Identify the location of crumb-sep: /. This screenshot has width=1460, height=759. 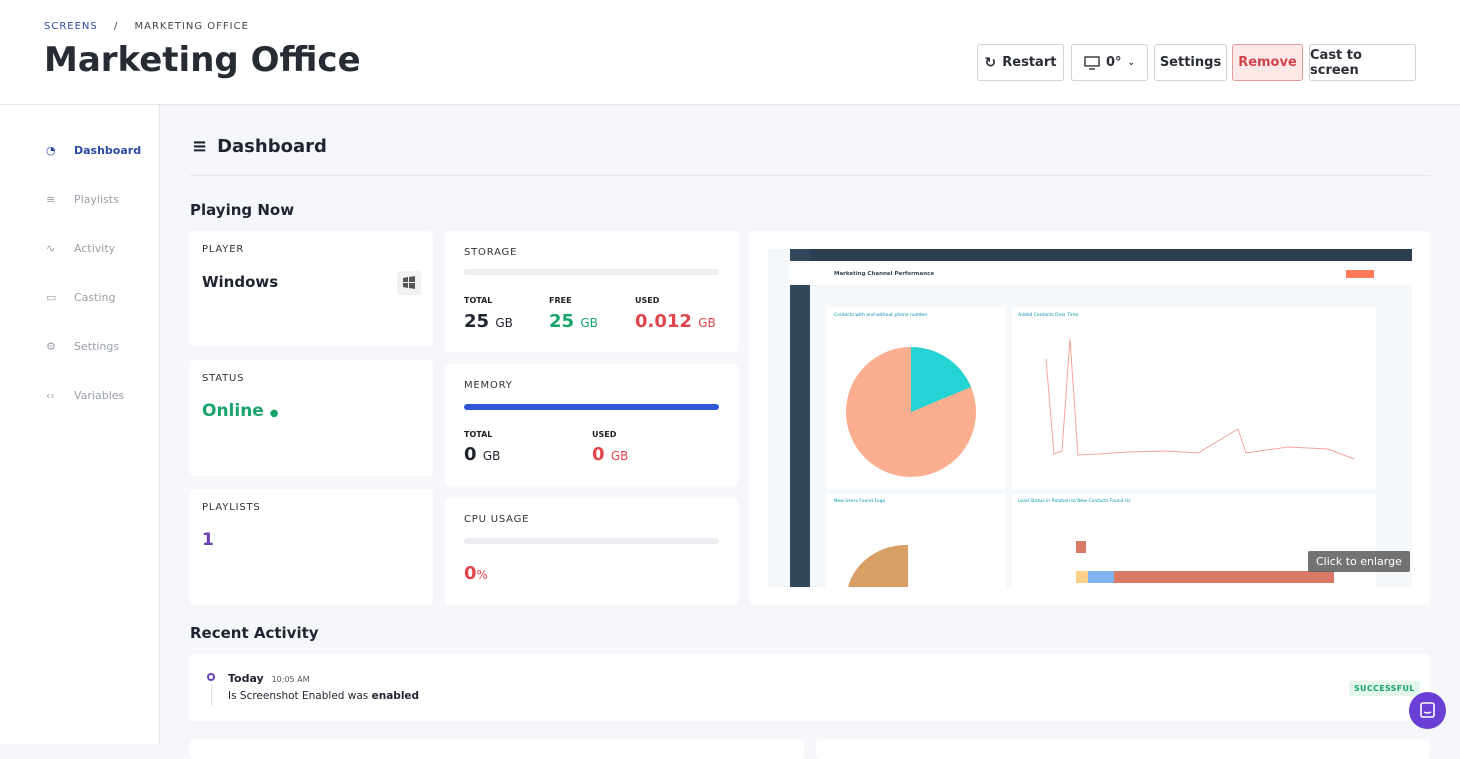
(116, 26).